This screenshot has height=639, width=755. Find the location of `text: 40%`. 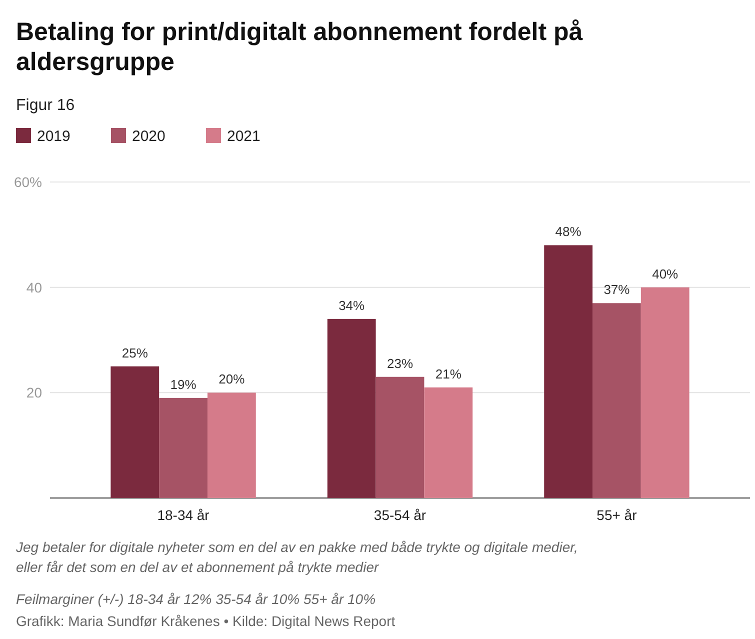

text: 40% is located at coordinates (665, 274).